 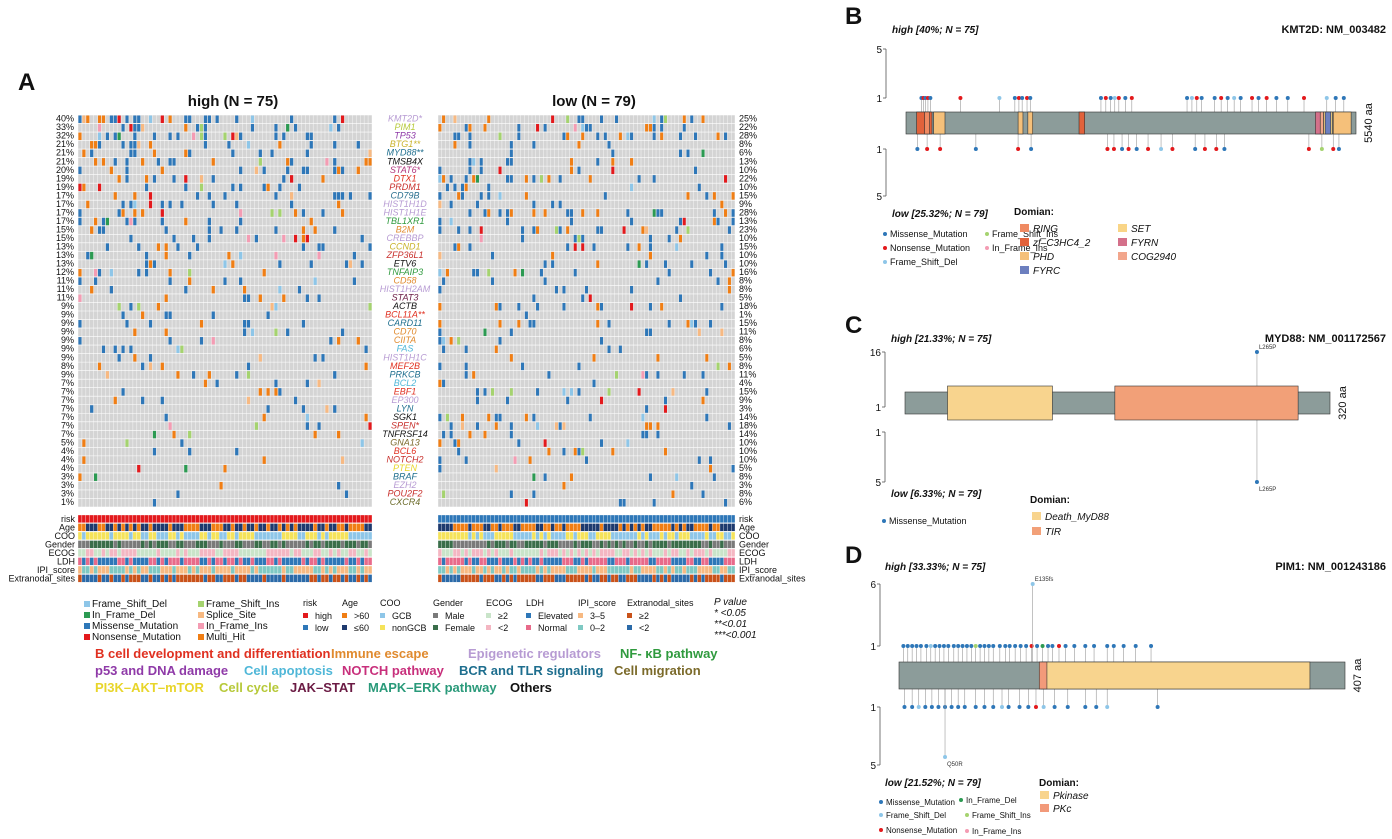 I want to click on domain-legend-title: Domian:, so click(x=1034, y=212).